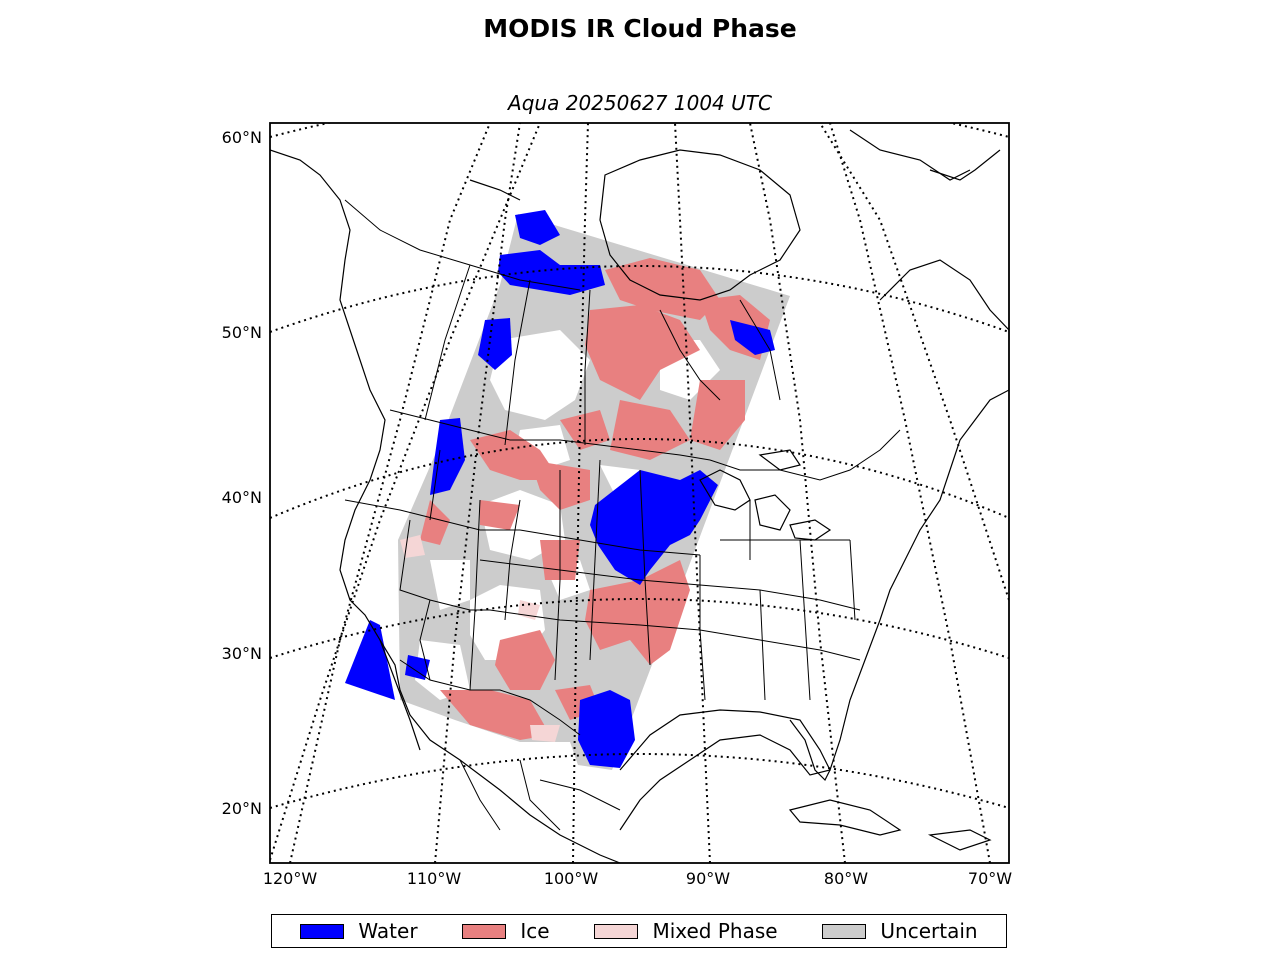  I want to click on map-subtitle: Aqua 20250627 1004 UTC, so click(640, 103).